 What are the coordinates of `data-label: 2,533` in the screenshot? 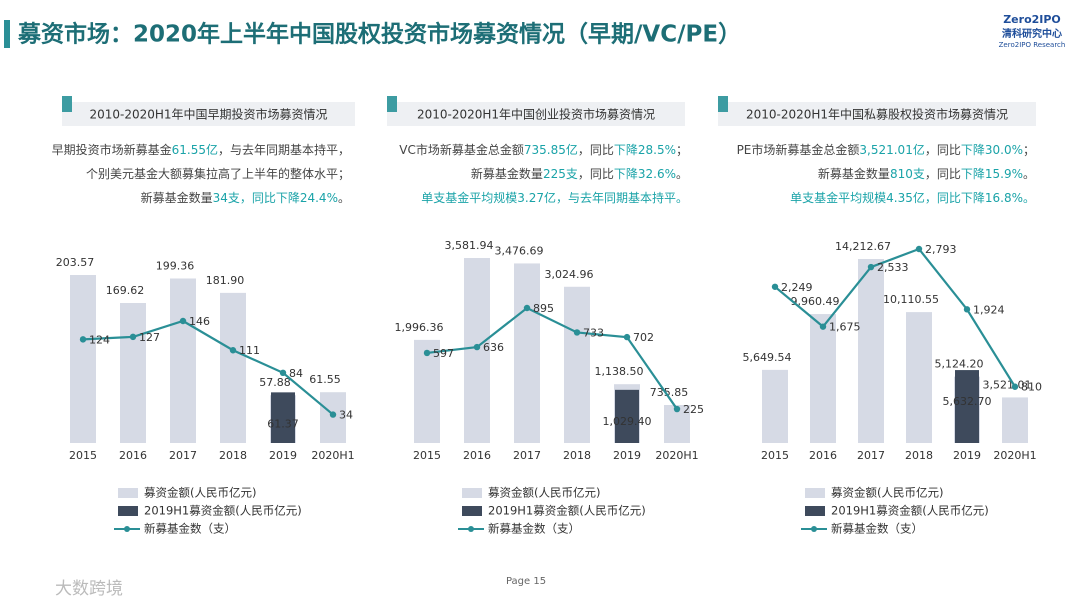 It's located at (893, 267).